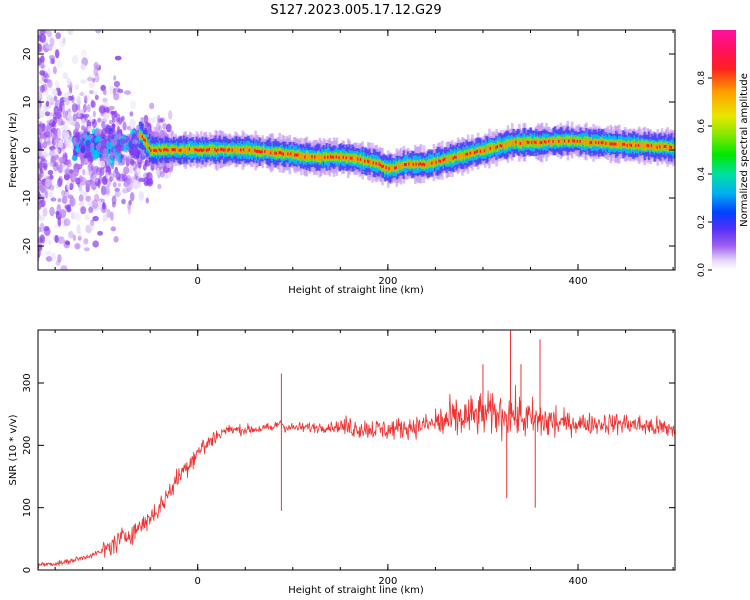  Describe the element at coordinates (198, 581) in the screenshot. I see `x-tick-label: 0` at that location.